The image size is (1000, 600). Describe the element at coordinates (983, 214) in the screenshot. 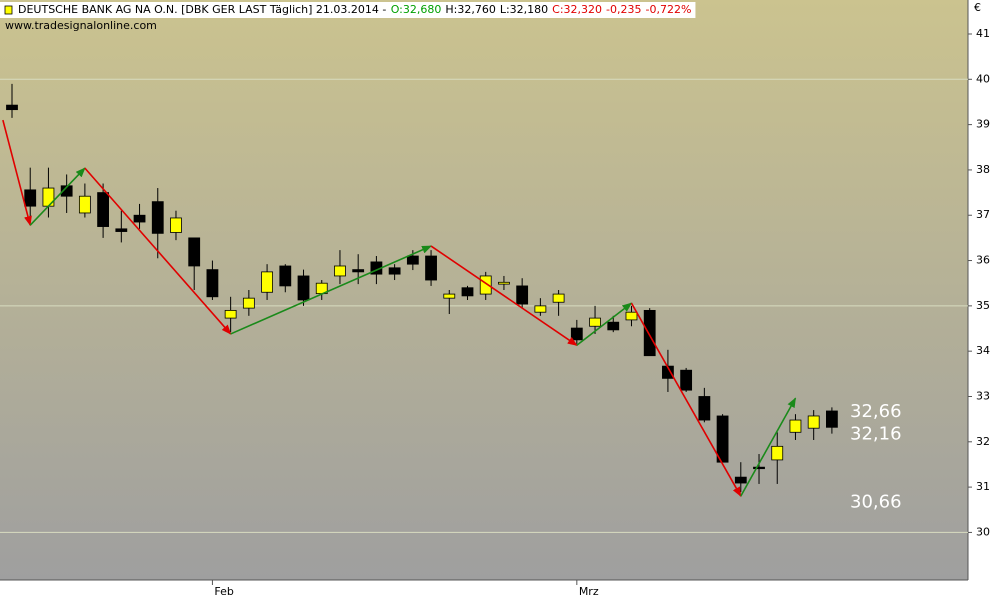

I see `y-tick-label: 37` at that location.